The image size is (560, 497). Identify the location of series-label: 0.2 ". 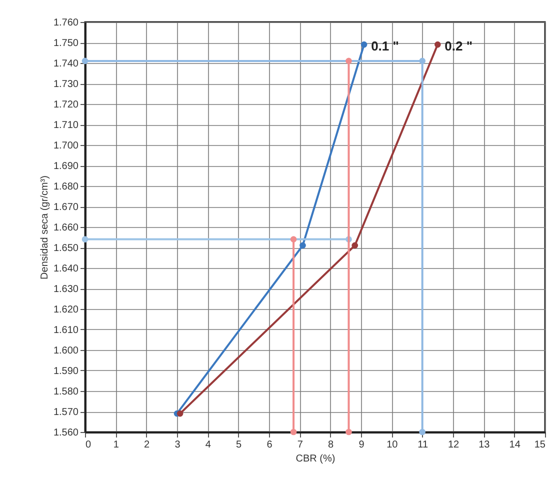
(458, 46).